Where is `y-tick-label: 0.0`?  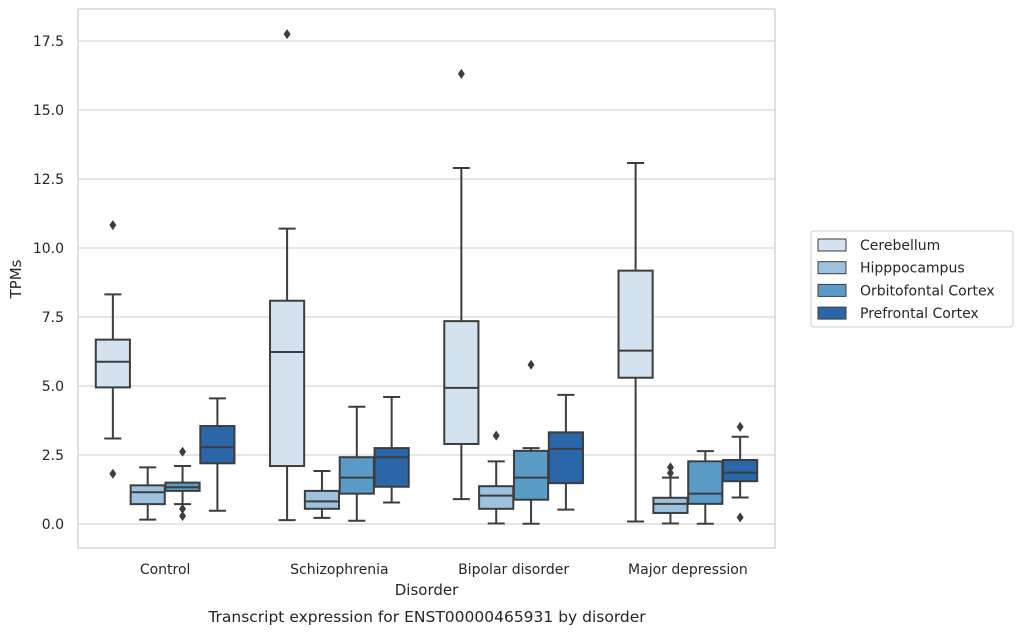 y-tick-label: 0.0 is located at coordinates (53, 525).